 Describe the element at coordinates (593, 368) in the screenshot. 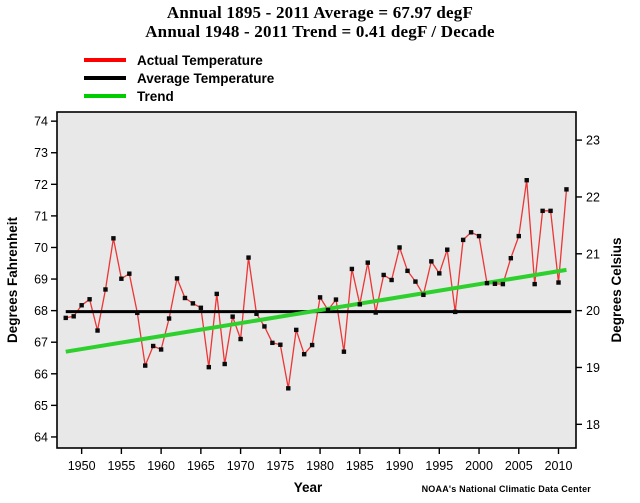

I see `y-tick-right-label: 19` at that location.